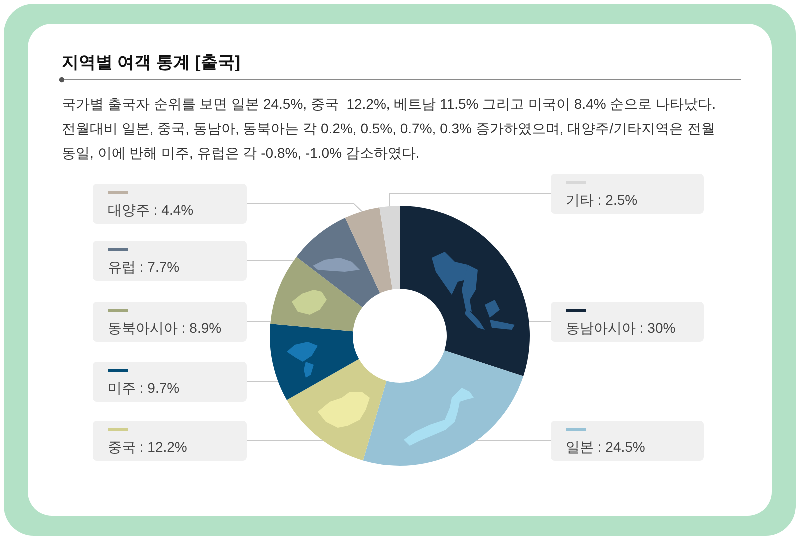  I want to click on chart-subtitle: 국가별 출국자 순위를 보면 일본 24.5%, 중국 12.2%, 베트남 11.5% 그리고 미국이 8.4% 순으로 나타났다. 전월대비 일본, 중국, 동남아, 동북아는 각 0.2%, 0.5%, 0.7%, 0.3% 증가하였으며, 대양주/기타지역은 전월 동일, 이에 반해 미주, 유럽은 각 -0.8%, -1.0% 감소하였다., so click(389, 128).